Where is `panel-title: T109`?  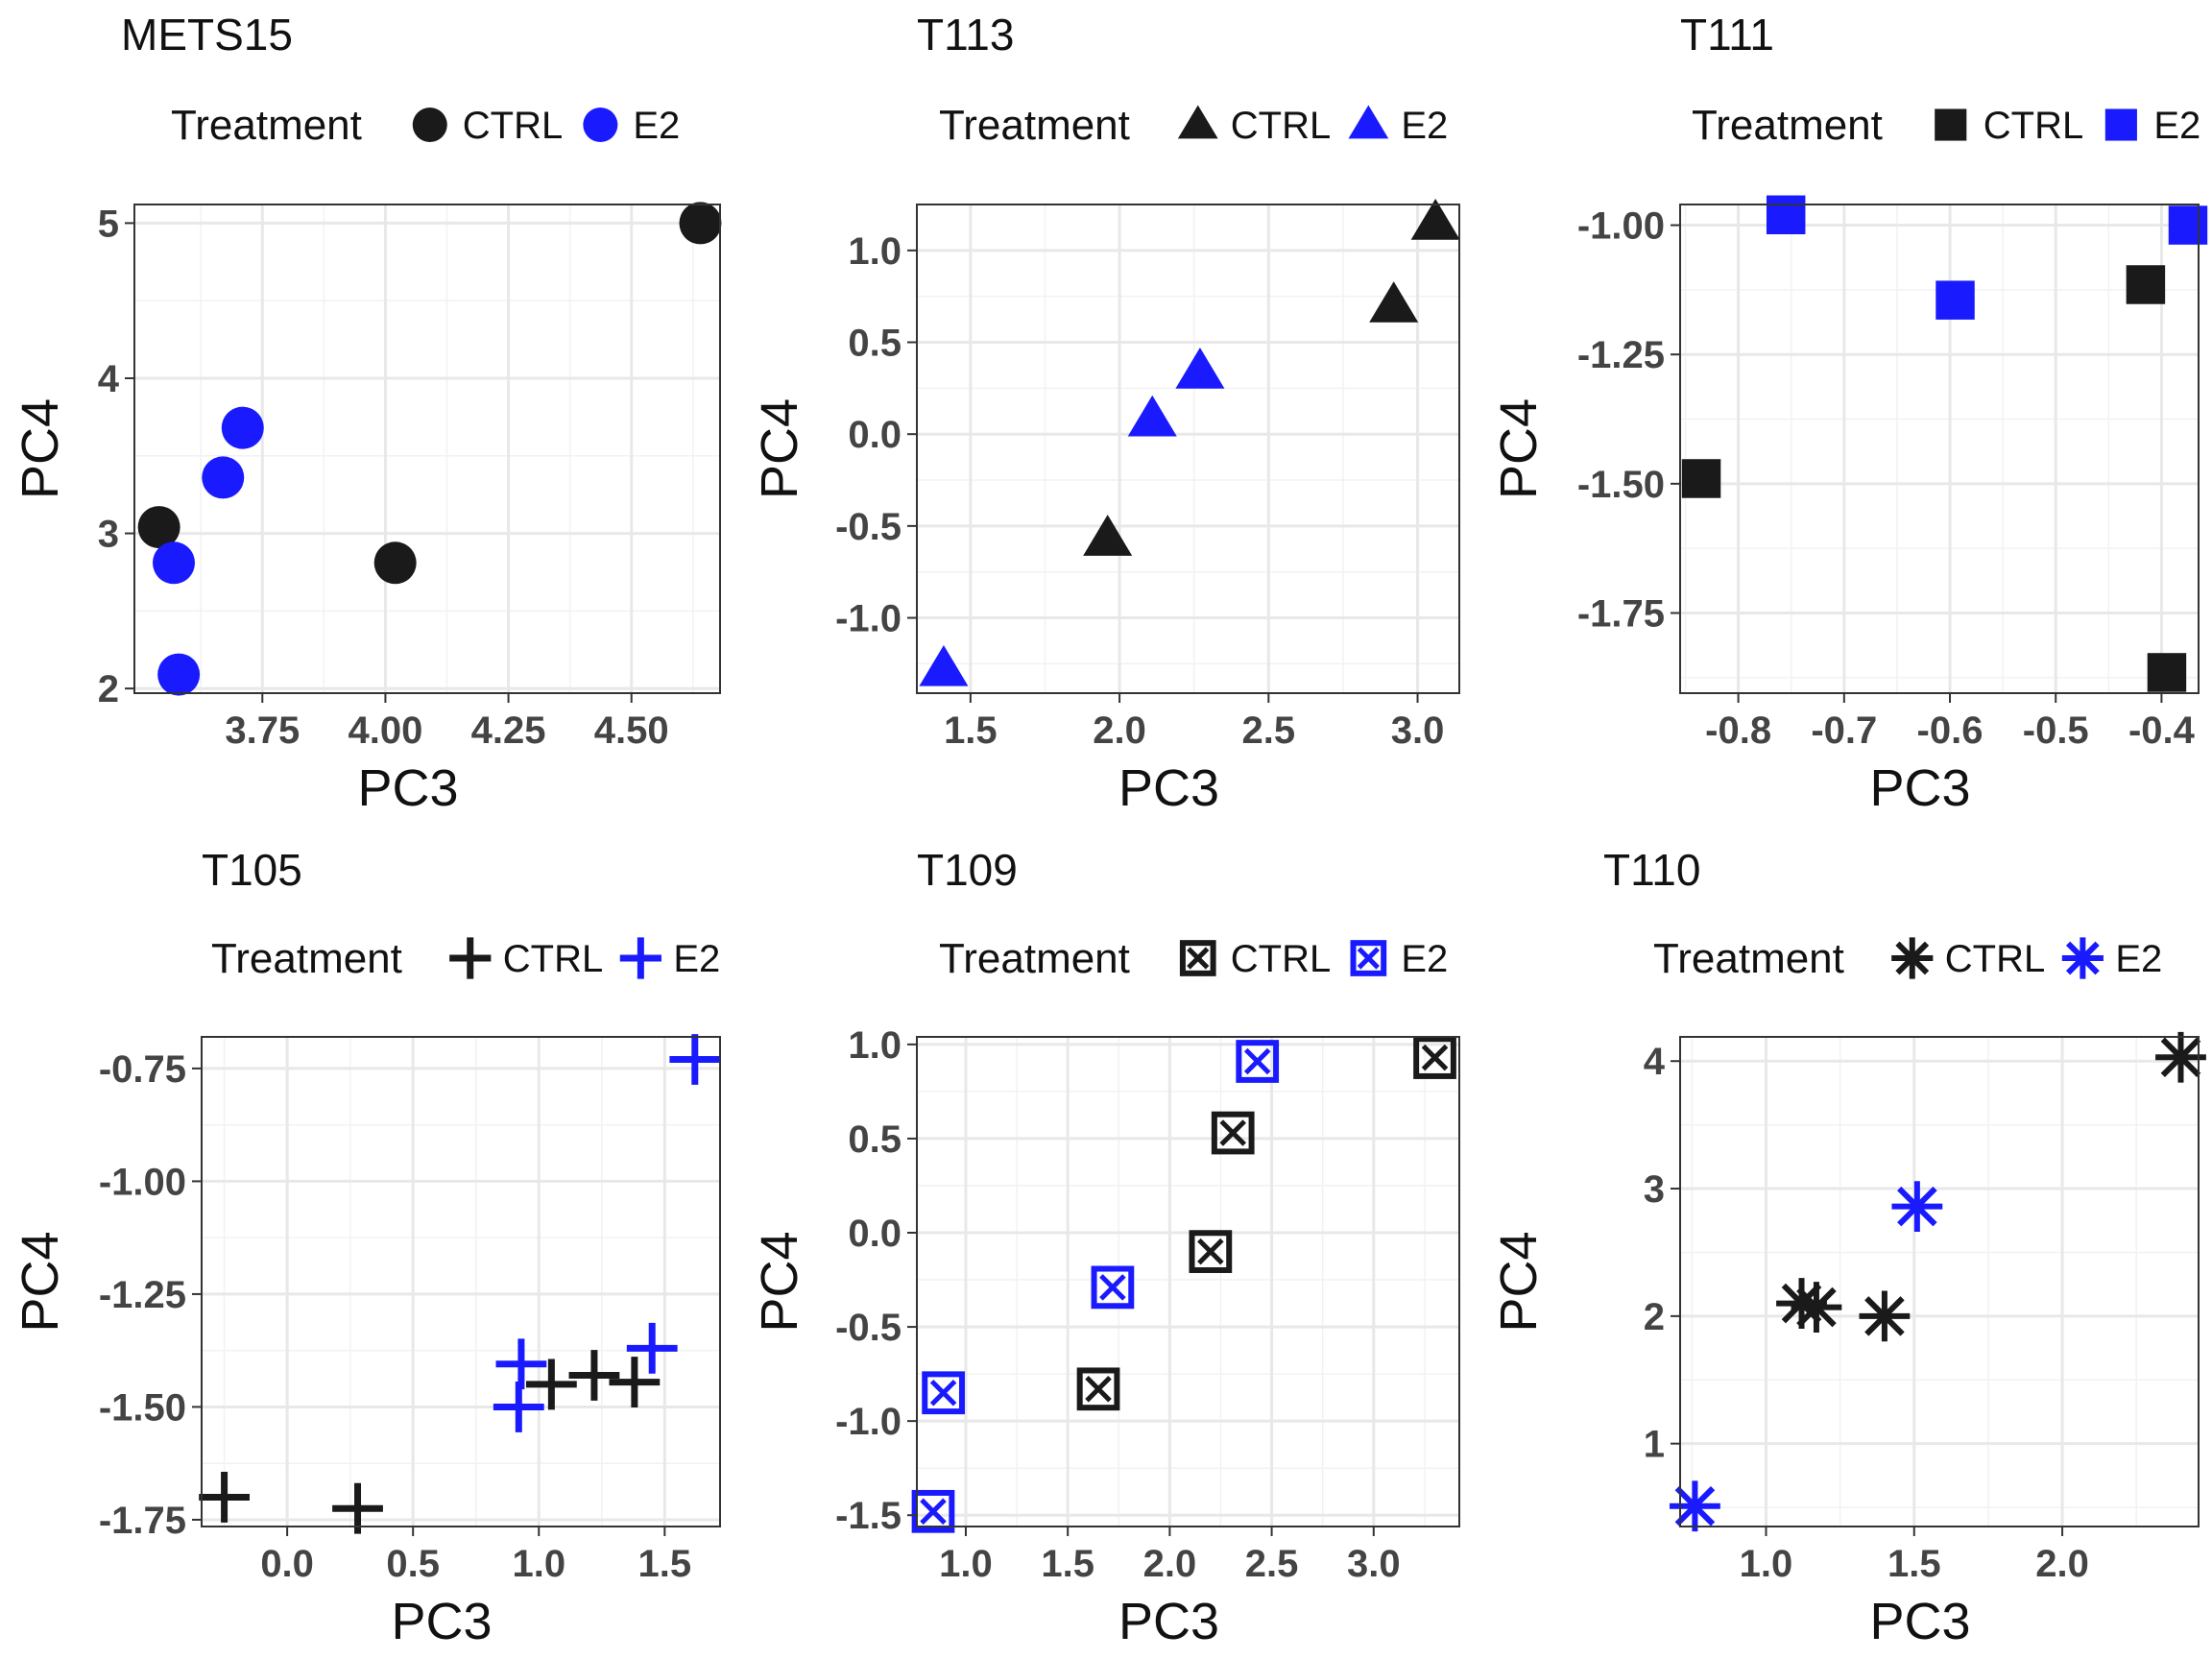 panel-title: T109 is located at coordinates (967, 870).